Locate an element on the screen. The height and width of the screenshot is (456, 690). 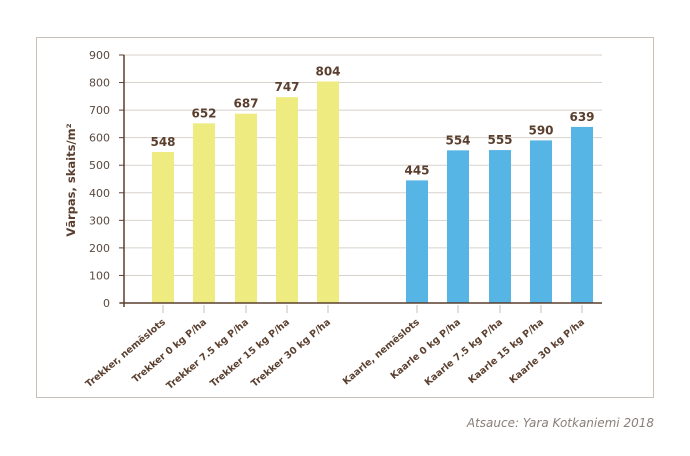
x-tick-label: Kaarle 30 kg P/ha is located at coordinates (547, 351).